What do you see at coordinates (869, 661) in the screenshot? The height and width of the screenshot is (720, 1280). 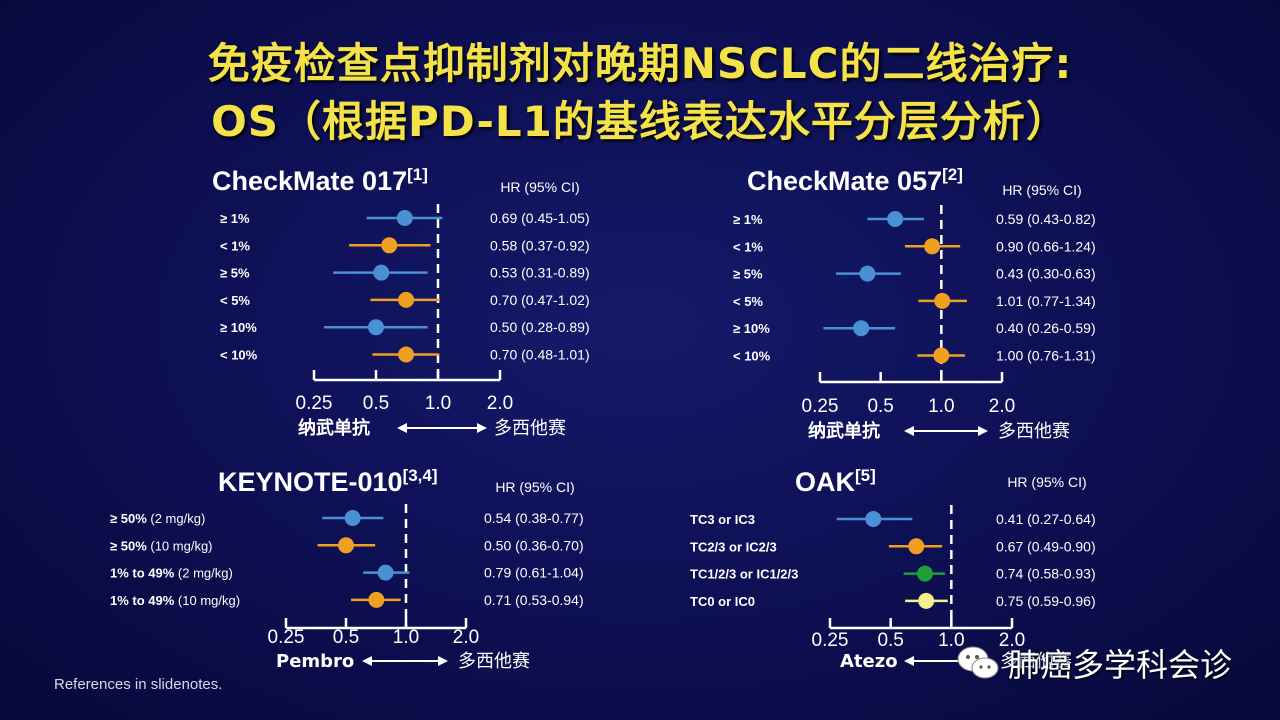 I see `favours-left-label: Atezo` at bounding box center [869, 661].